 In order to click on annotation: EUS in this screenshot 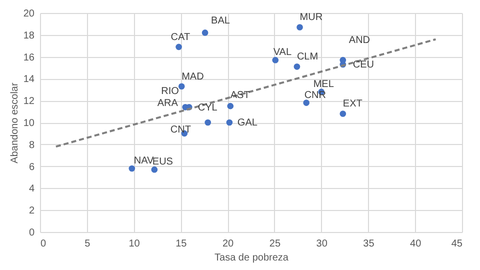, I will do `click(163, 162)`.